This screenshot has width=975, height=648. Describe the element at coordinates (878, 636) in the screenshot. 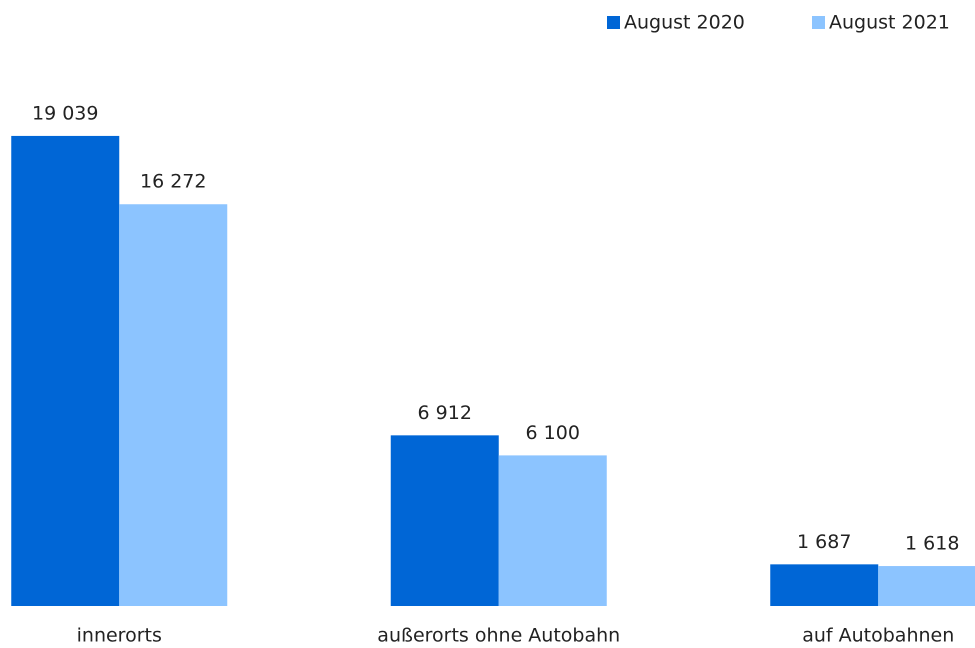

I see `x-tick-label: auf Autobahnen` at that location.